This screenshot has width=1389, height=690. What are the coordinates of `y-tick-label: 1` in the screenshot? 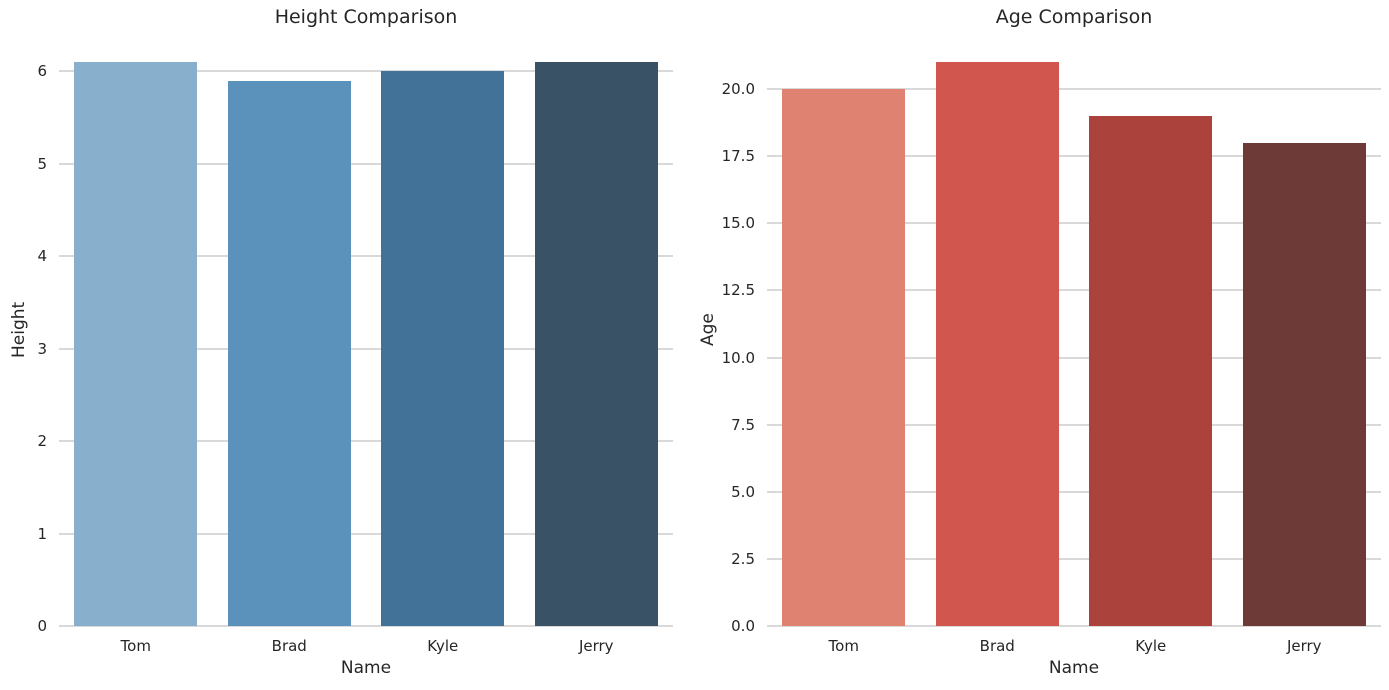 It's located at (42, 533).